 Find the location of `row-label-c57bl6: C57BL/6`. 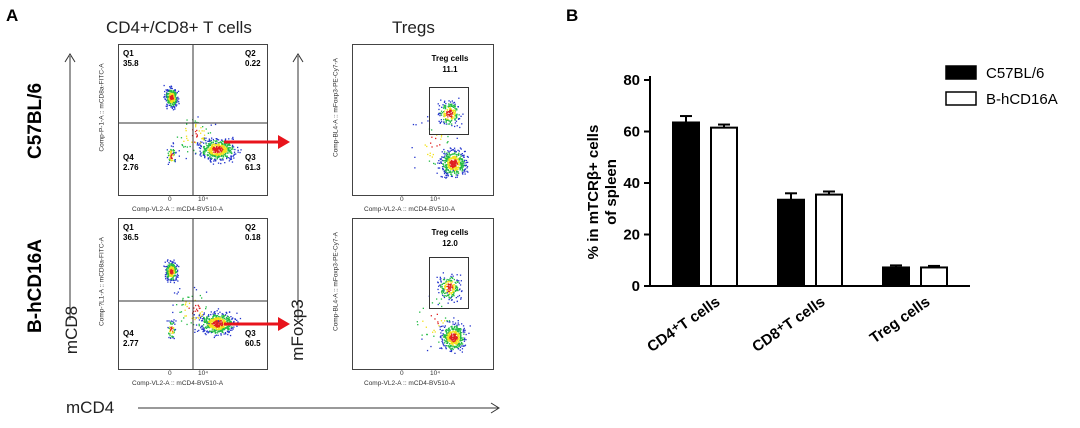

row-label-c57bl6: C57BL/6 is located at coordinates (35, 121).